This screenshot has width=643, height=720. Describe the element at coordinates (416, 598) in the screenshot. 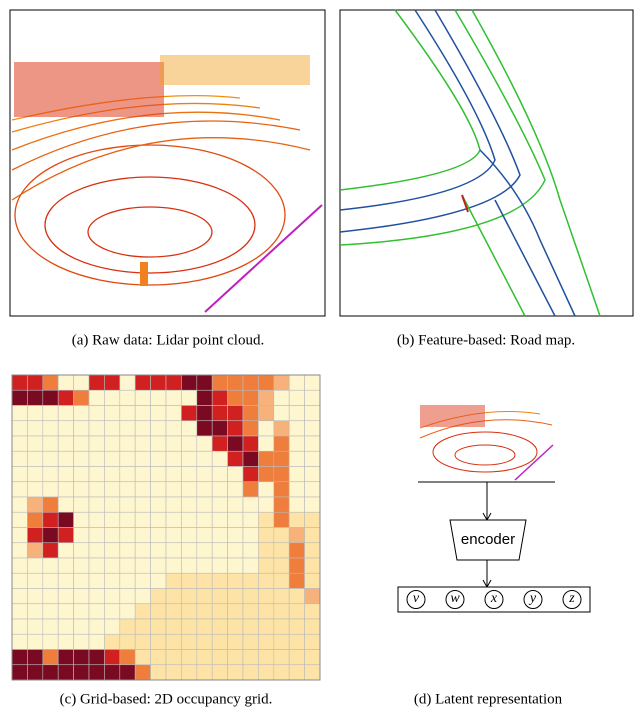

I see `latent-label: v` at that location.